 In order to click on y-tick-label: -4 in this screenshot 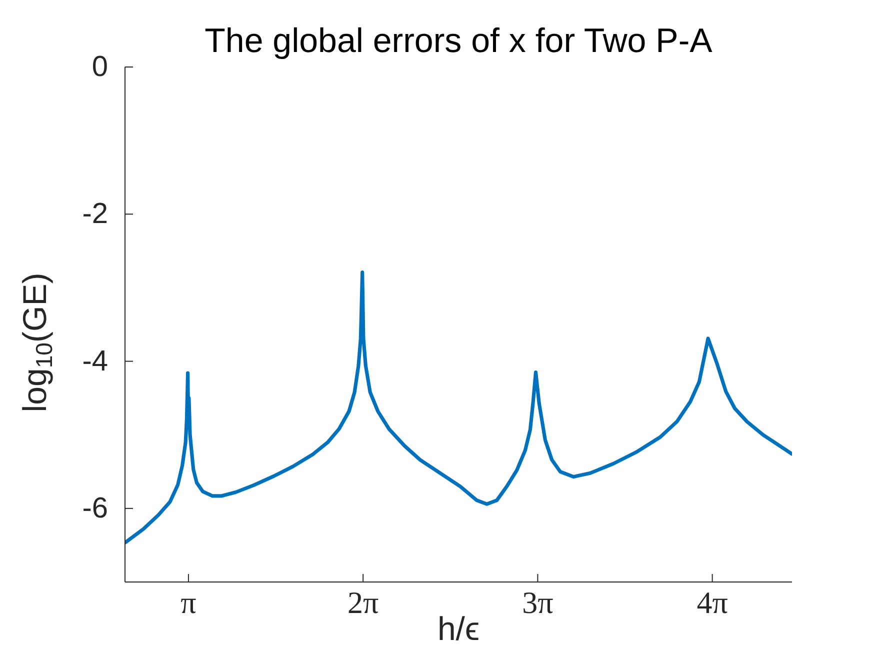, I will do `click(95, 361)`.